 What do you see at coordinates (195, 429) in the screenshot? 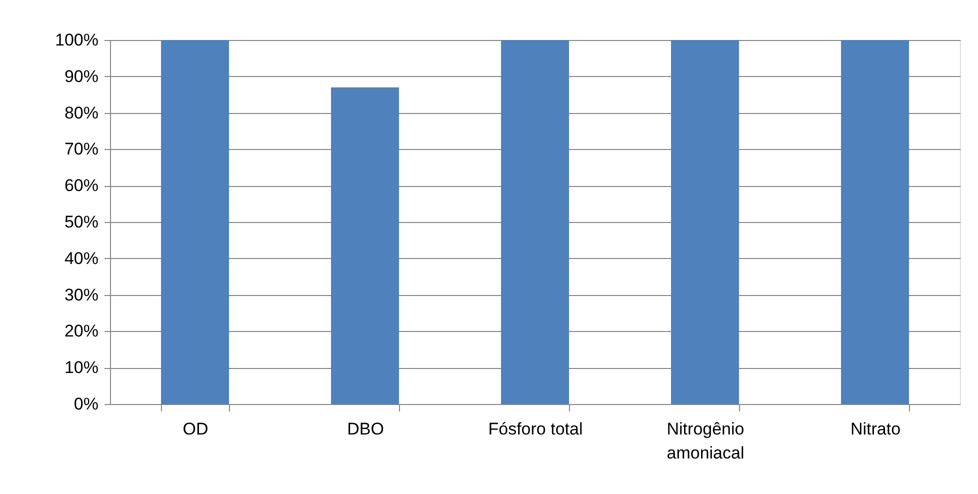
I see `x-tick-label: OD` at bounding box center [195, 429].